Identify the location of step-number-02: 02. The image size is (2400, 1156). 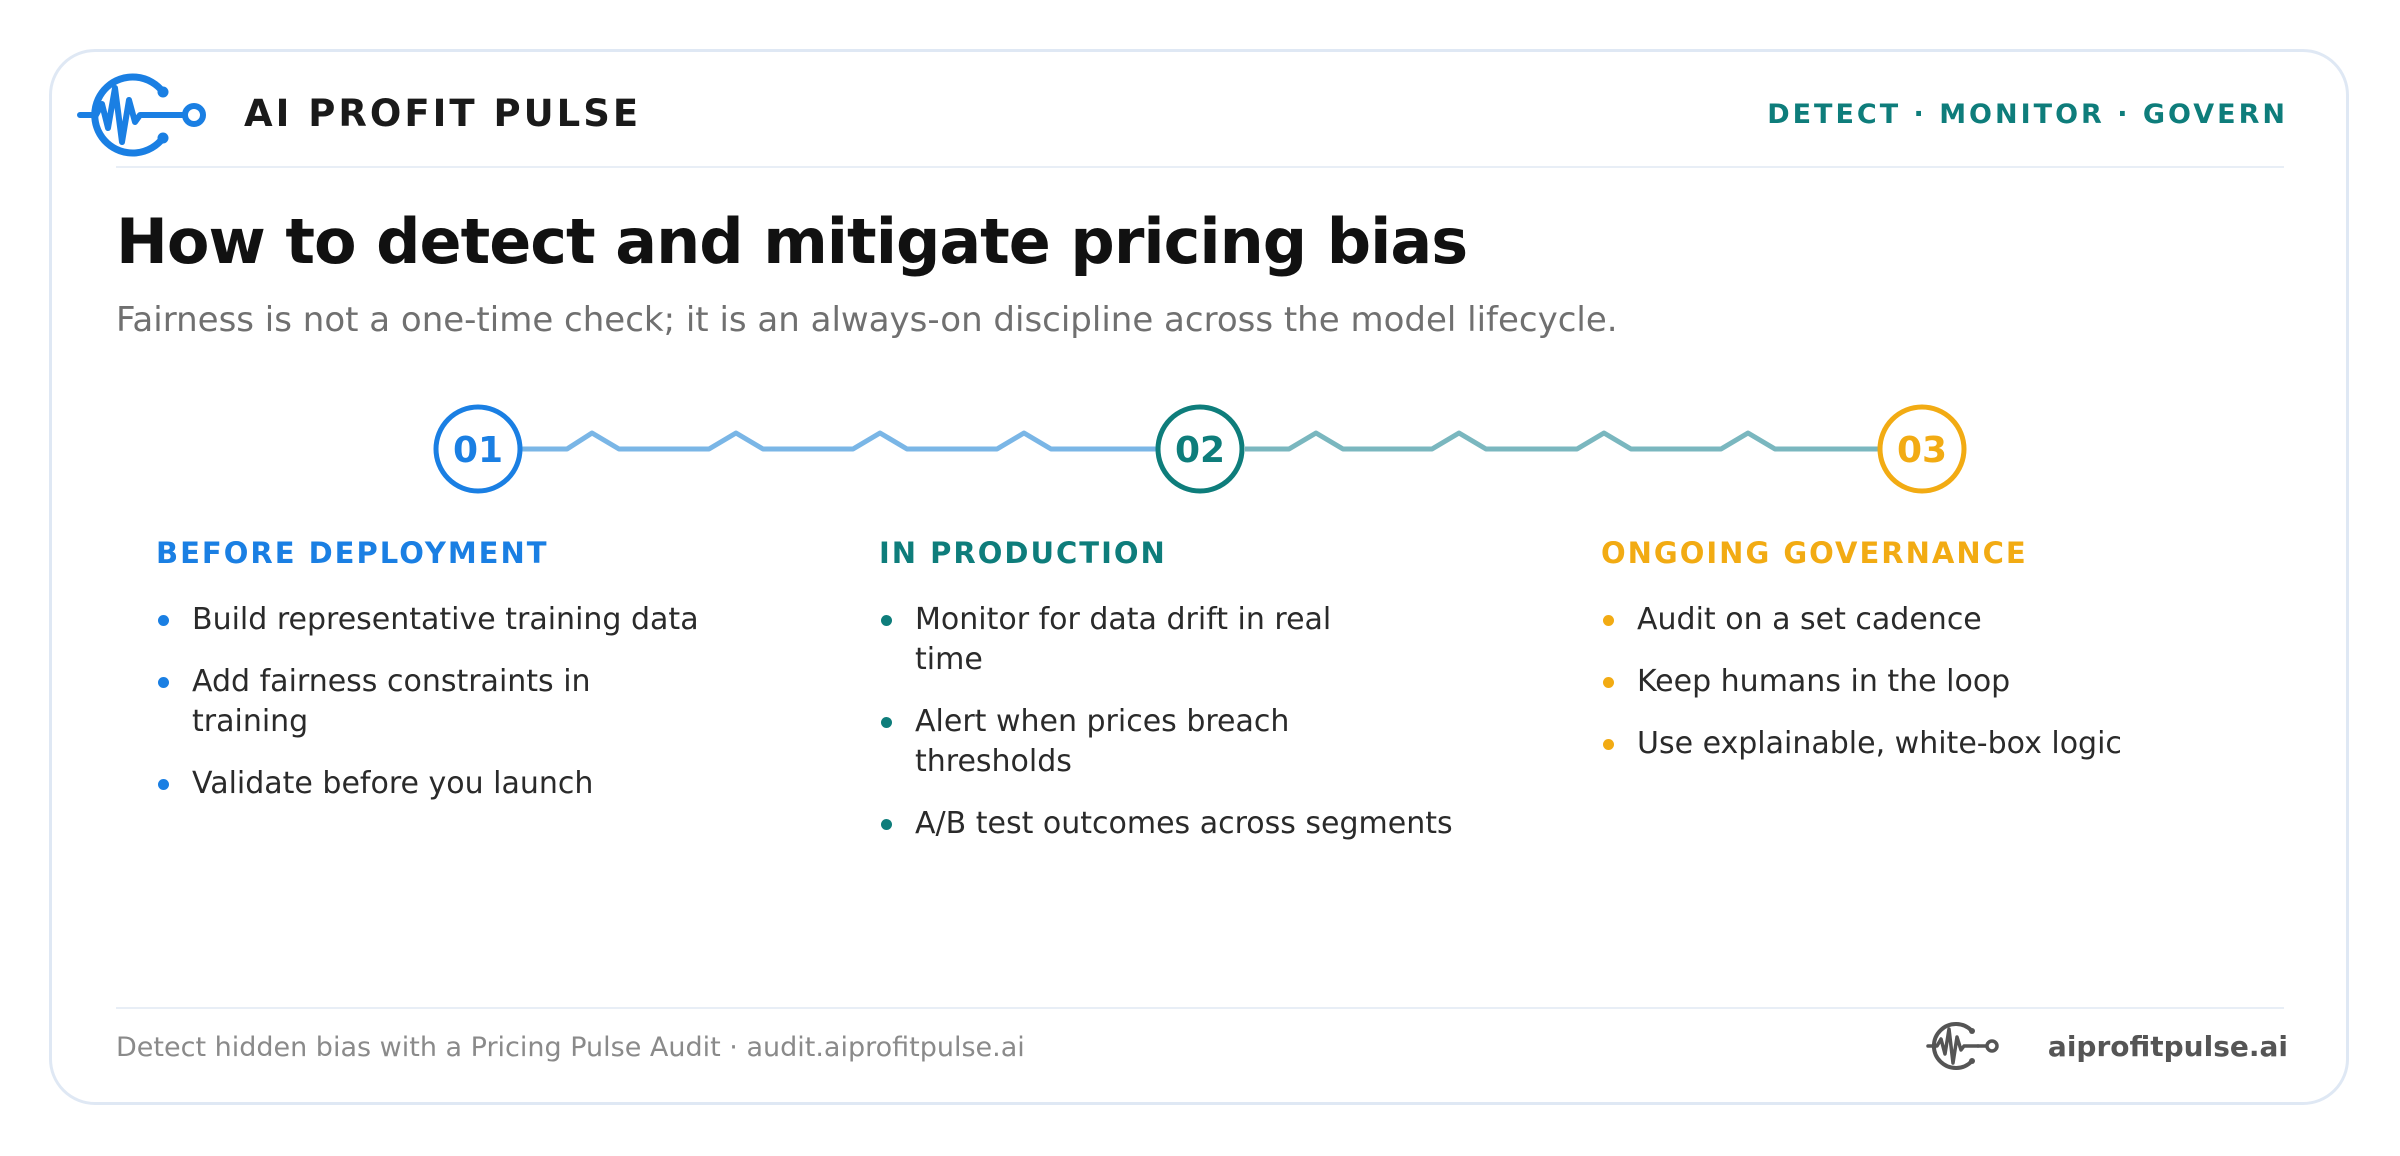
(1200, 450).